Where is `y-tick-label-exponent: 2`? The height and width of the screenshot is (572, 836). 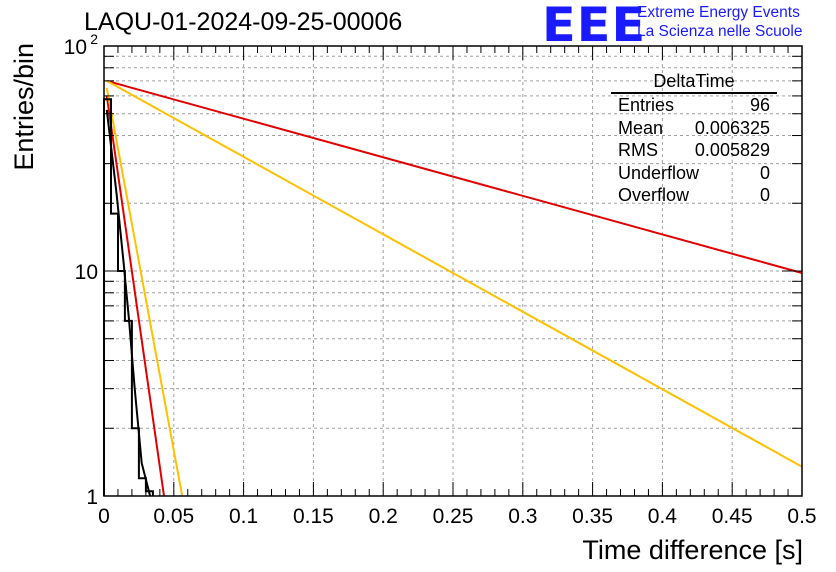 y-tick-label-exponent: 2 is located at coordinates (94, 39).